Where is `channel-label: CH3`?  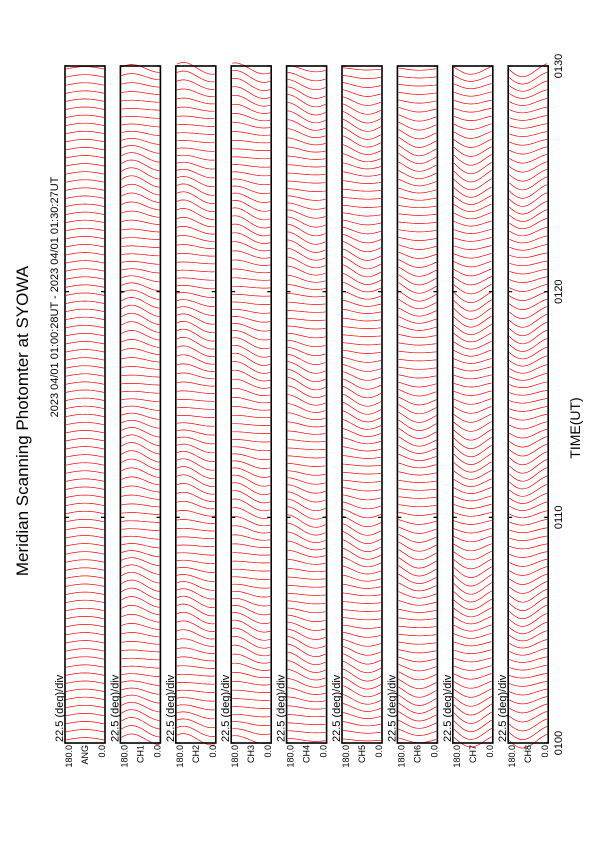
channel-label: CH3 is located at coordinates (251, 754).